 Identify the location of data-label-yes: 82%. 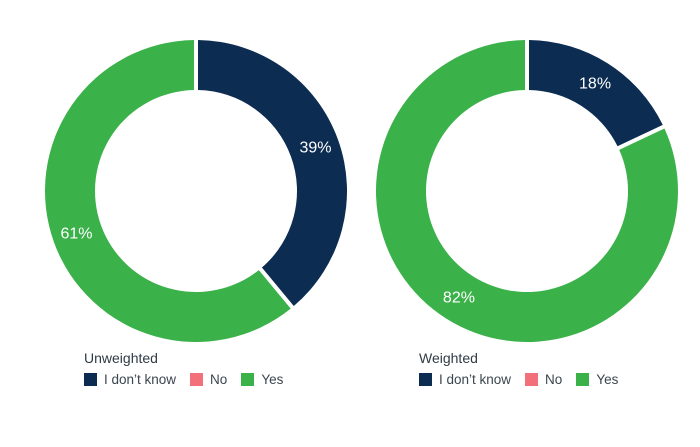
(459, 298).